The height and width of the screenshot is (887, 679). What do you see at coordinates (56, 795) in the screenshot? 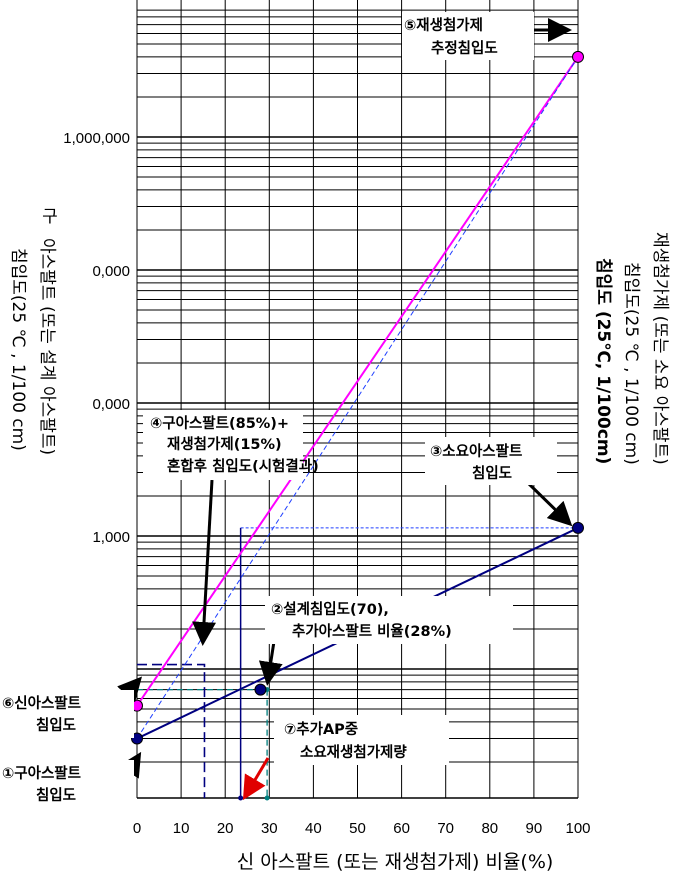
I see `annotation-1-line2: 침입도` at bounding box center [56, 795].